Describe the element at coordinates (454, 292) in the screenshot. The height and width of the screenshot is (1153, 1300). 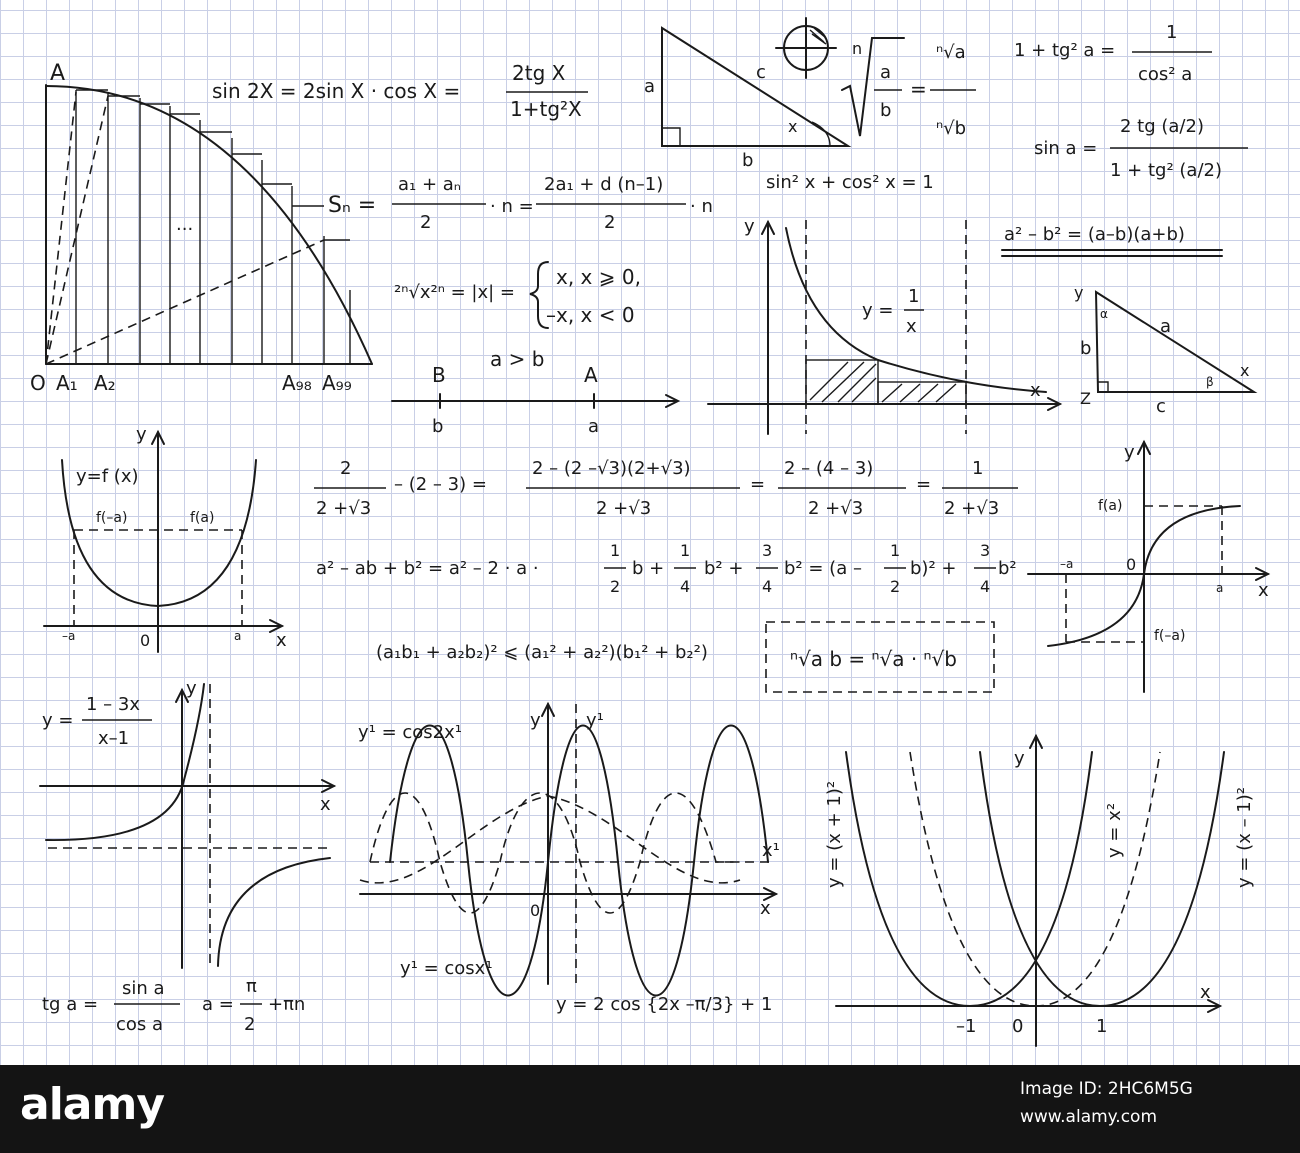
I see `formula-text: ²ⁿ√x²ⁿ = |x| =` at that location.